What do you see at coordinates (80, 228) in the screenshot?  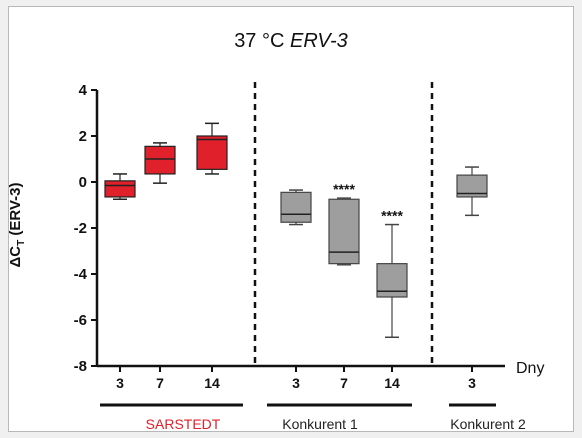 I see `y-tick-label: -2` at bounding box center [80, 228].